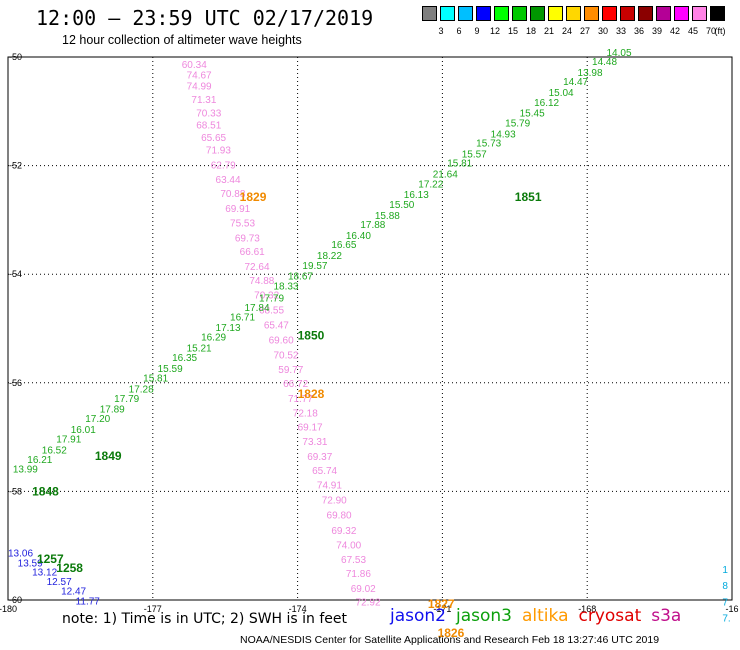  What do you see at coordinates (610, 616) in the screenshot?
I see `satellite-name: cryosat` at bounding box center [610, 616].